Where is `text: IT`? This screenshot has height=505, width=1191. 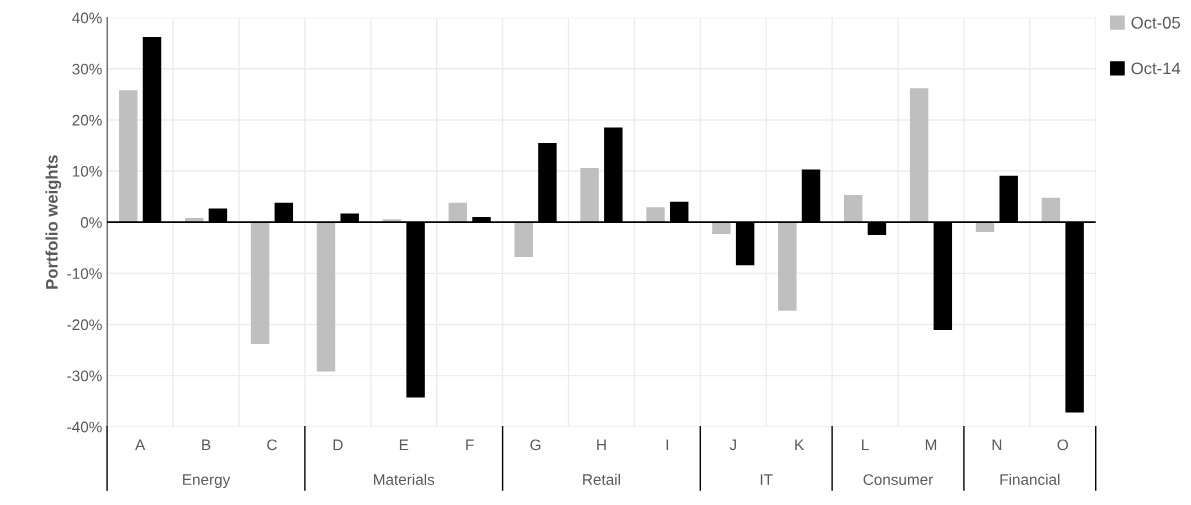
text: IT is located at coordinates (766, 479).